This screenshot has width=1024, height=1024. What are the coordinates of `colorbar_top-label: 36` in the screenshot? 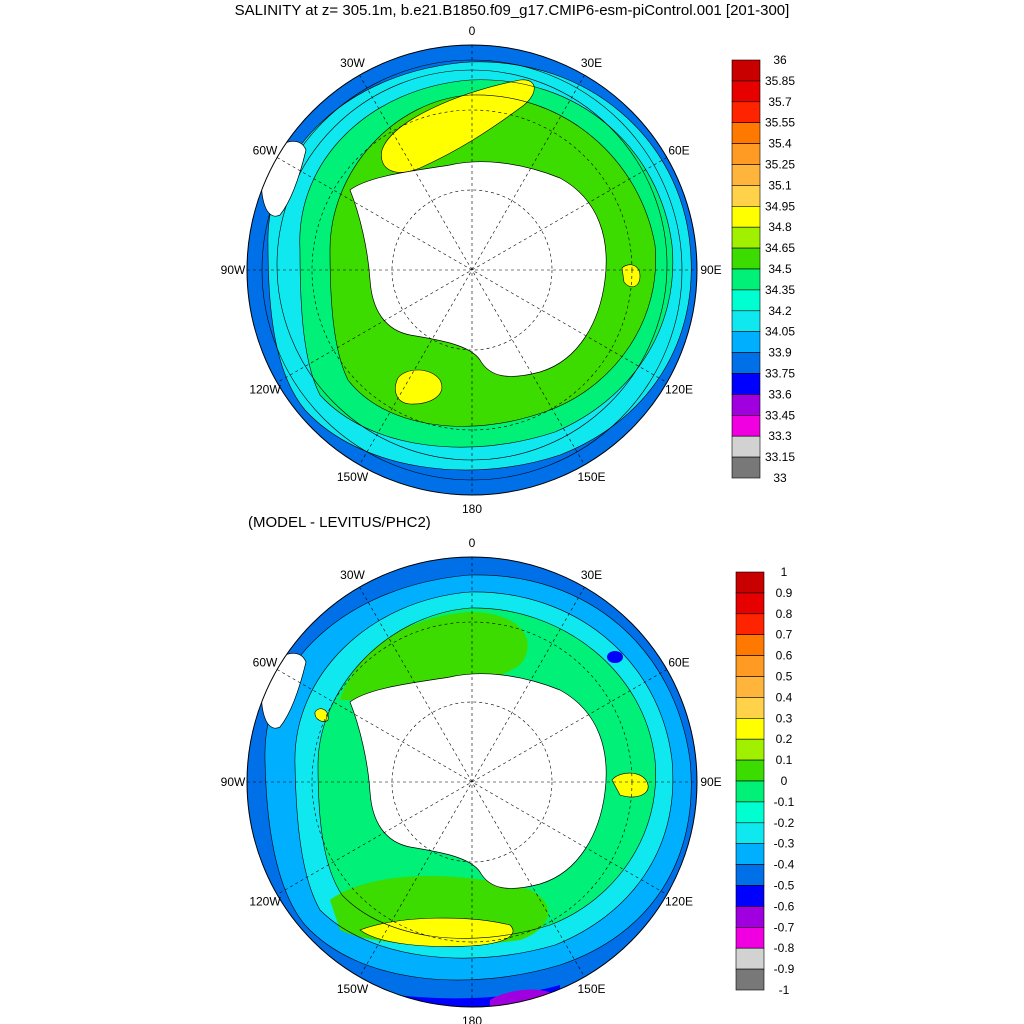 It's located at (780, 60).